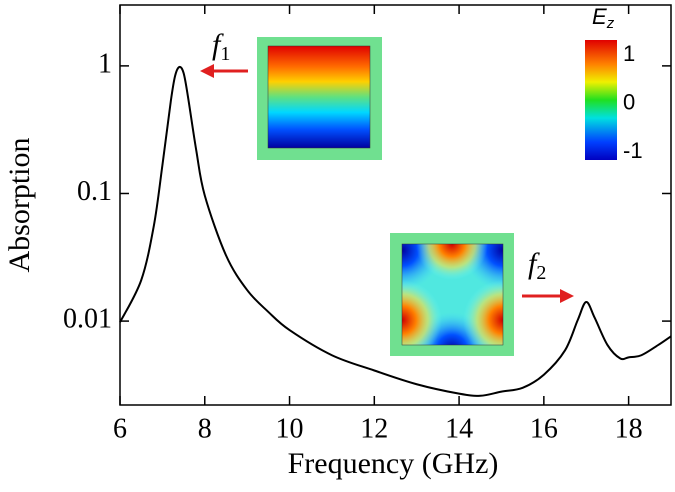 The image size is (675, 492). I want to click on x-tick-label: 10, so click(290, 428).